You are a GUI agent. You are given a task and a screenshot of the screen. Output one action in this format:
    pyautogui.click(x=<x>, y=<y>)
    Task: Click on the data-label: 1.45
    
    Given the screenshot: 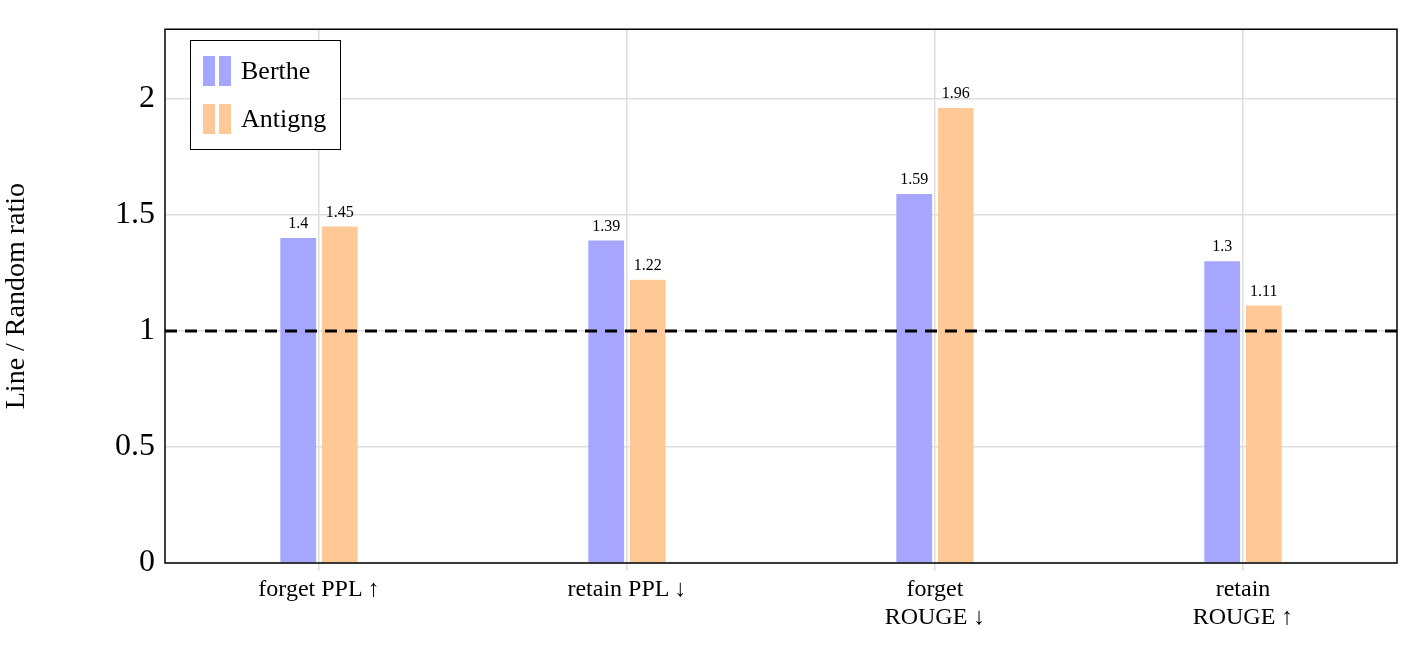 What is the action you would take?
    pyautogui.click(x=339, y=211)
    